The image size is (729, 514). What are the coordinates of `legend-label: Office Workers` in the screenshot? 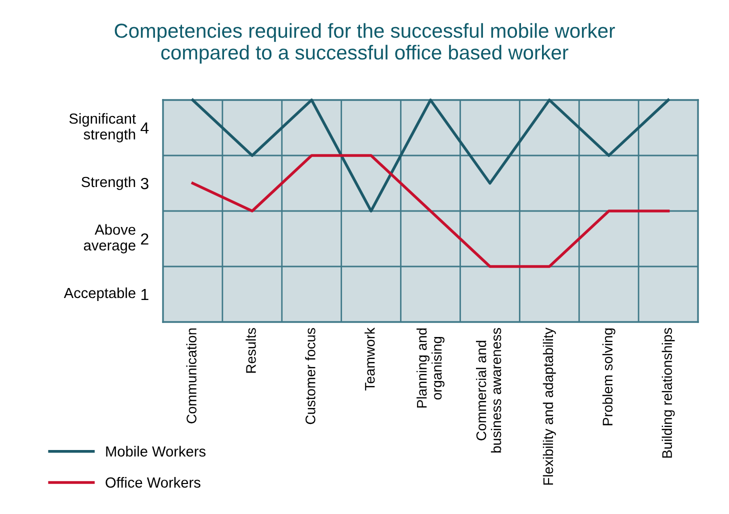 It's located at (153, 482).